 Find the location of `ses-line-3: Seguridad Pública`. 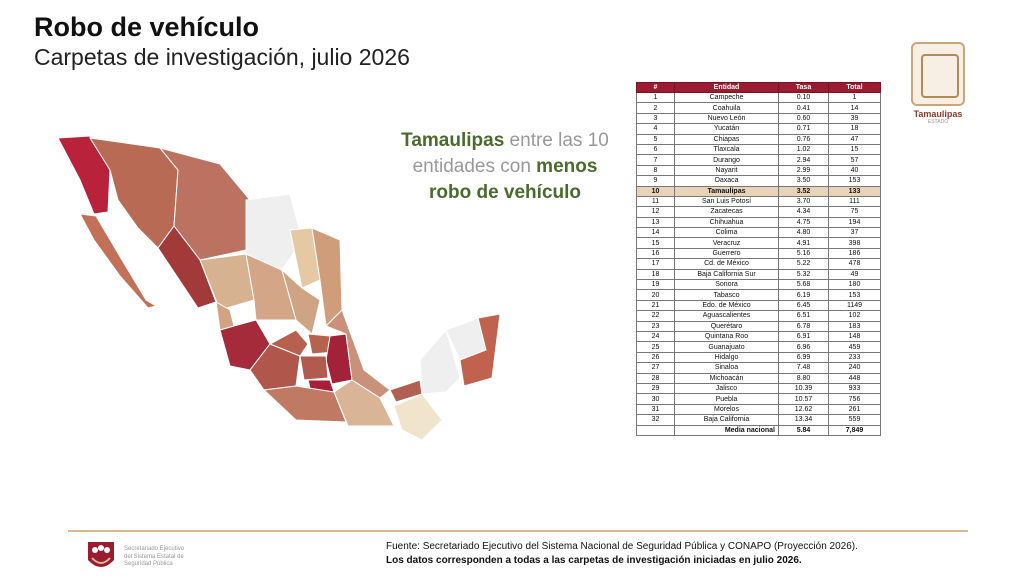

ses-line-3: Seguridad Pública is located at coordinates (148, 564).